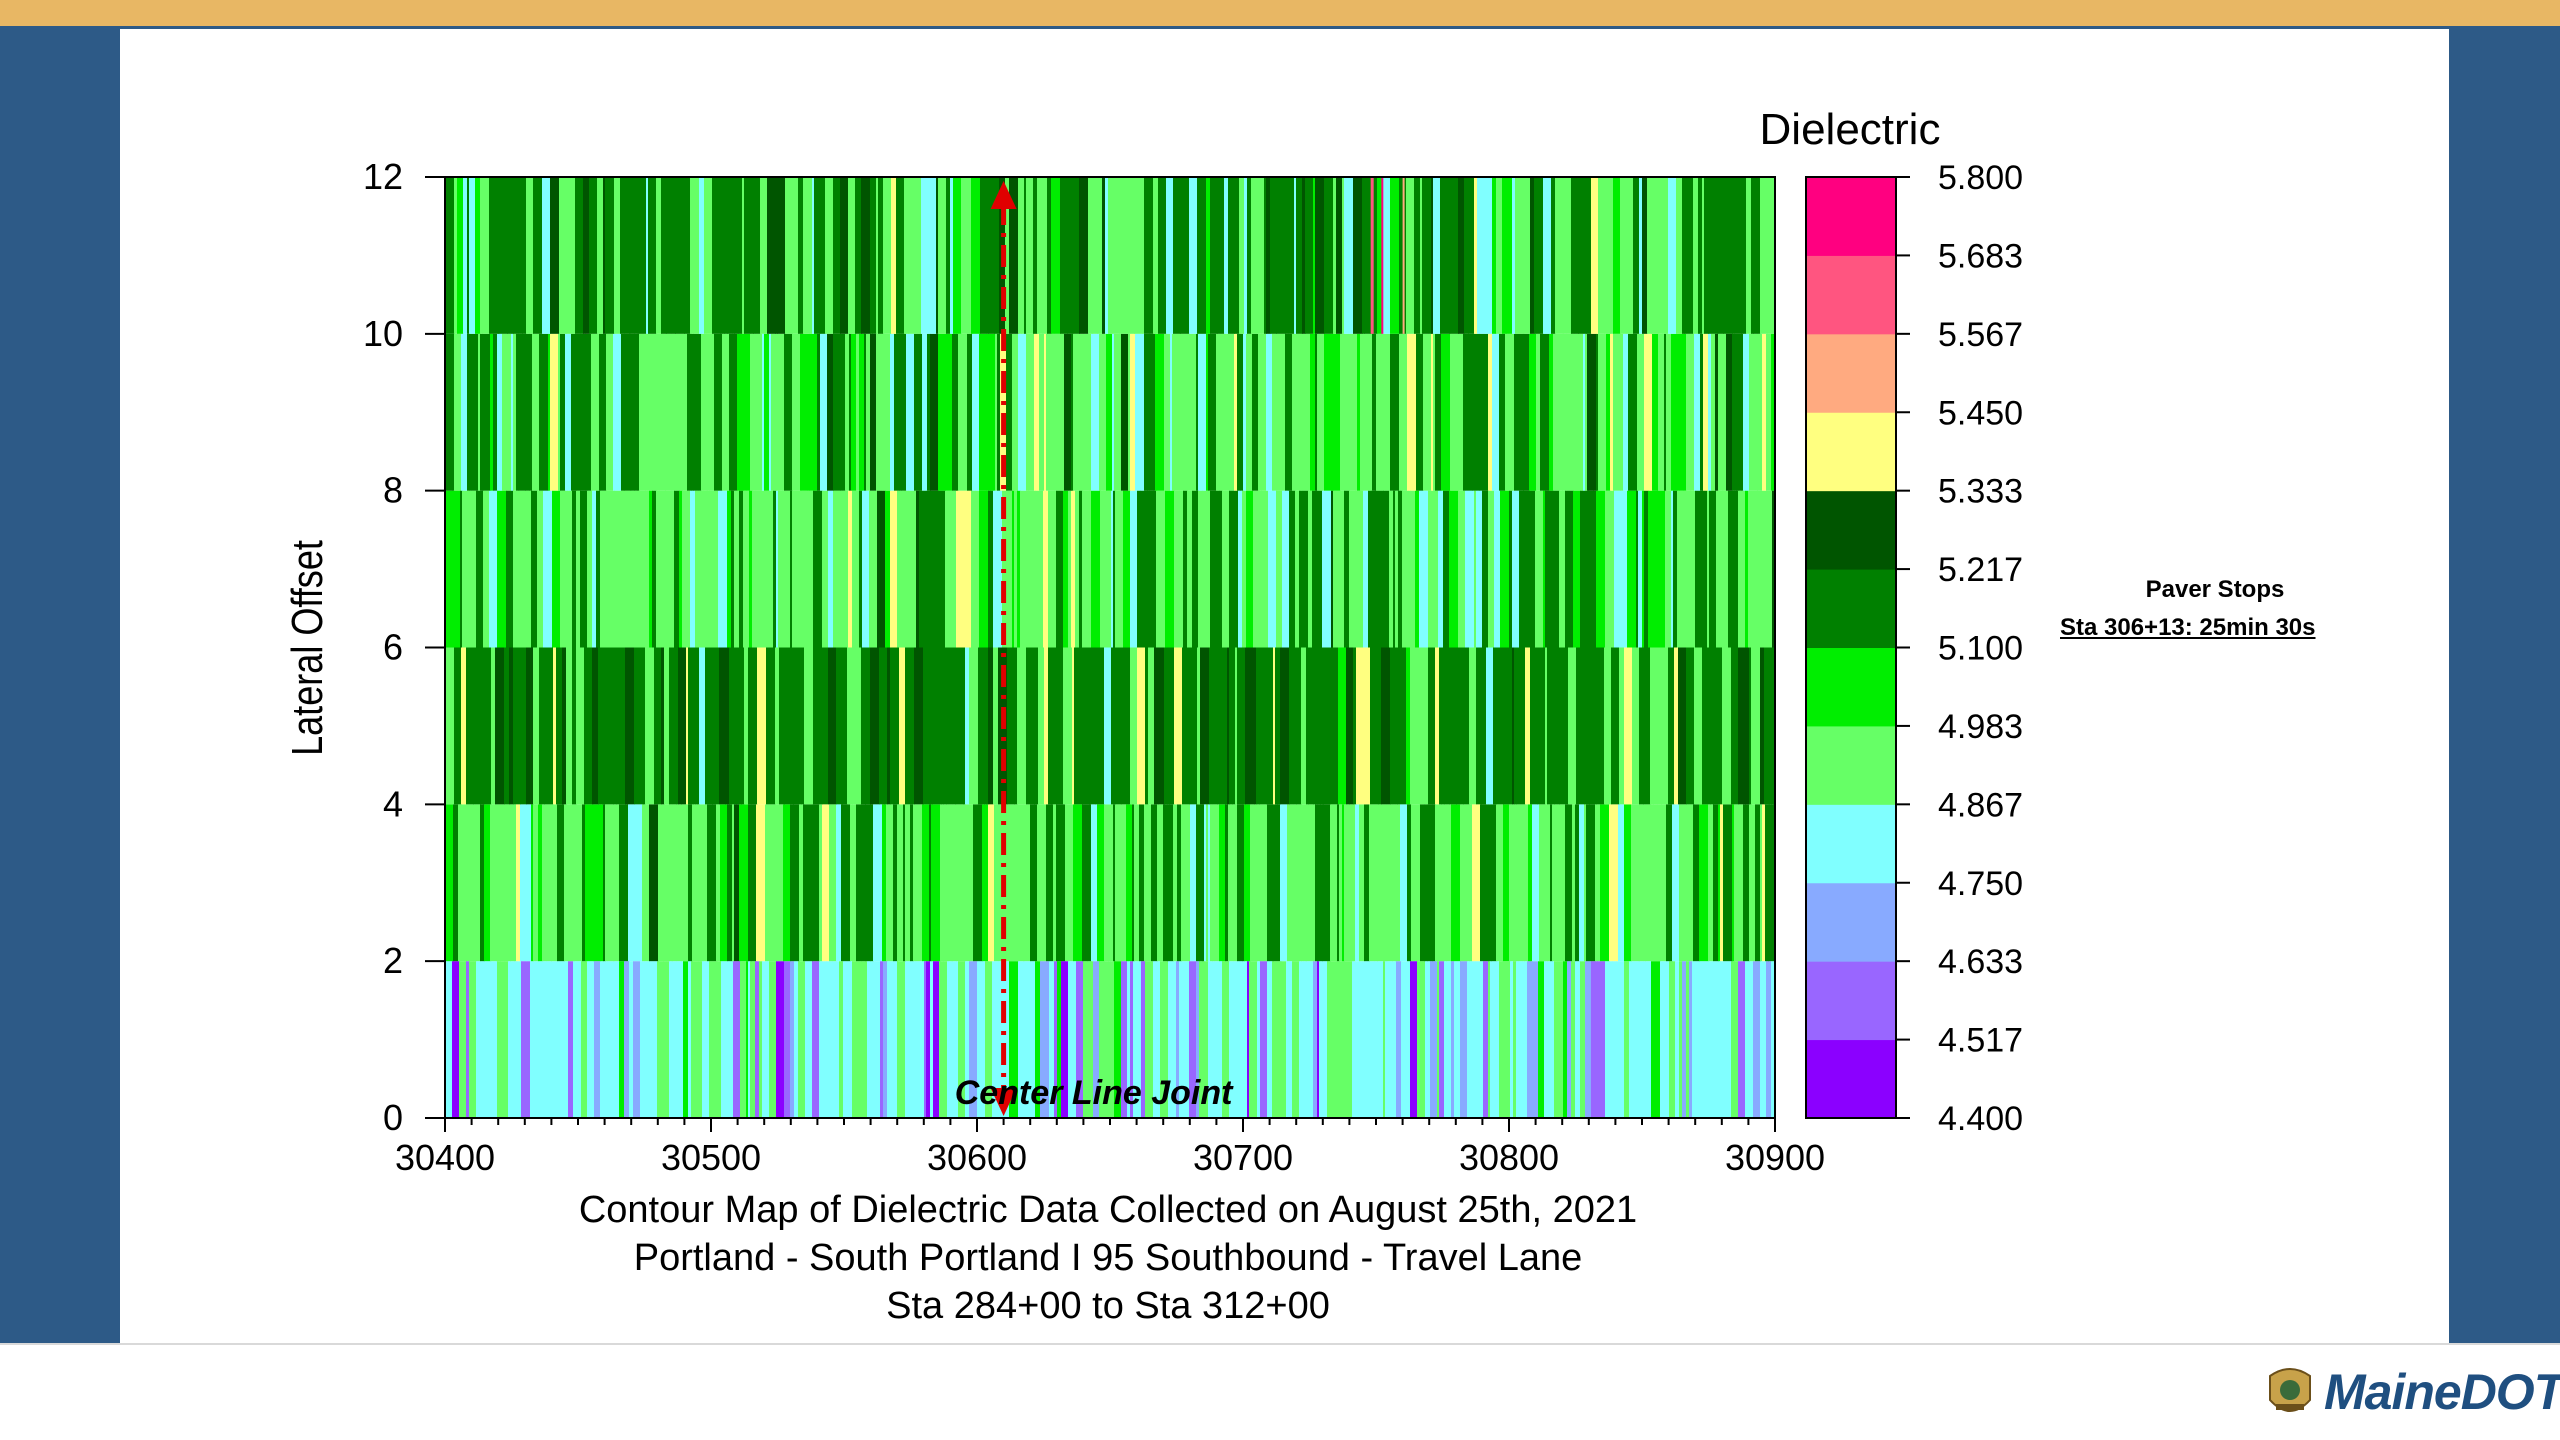 The image size is (2560, 1440). I want to click on x-tick-label: 30700, so click(1243, 1157).